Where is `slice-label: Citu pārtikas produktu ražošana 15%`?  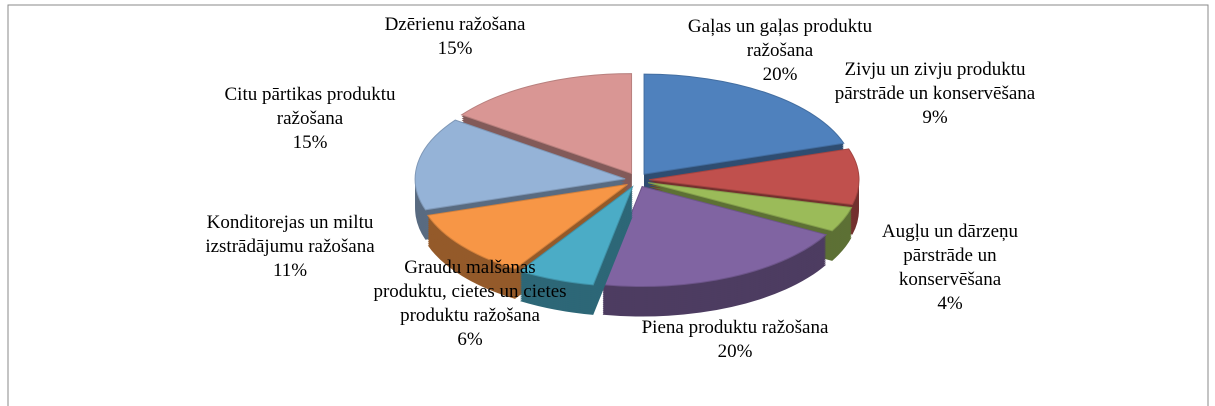
slice-label: Citu pārtikas produktu ražošana 15% is located at coordinates (310, 119).